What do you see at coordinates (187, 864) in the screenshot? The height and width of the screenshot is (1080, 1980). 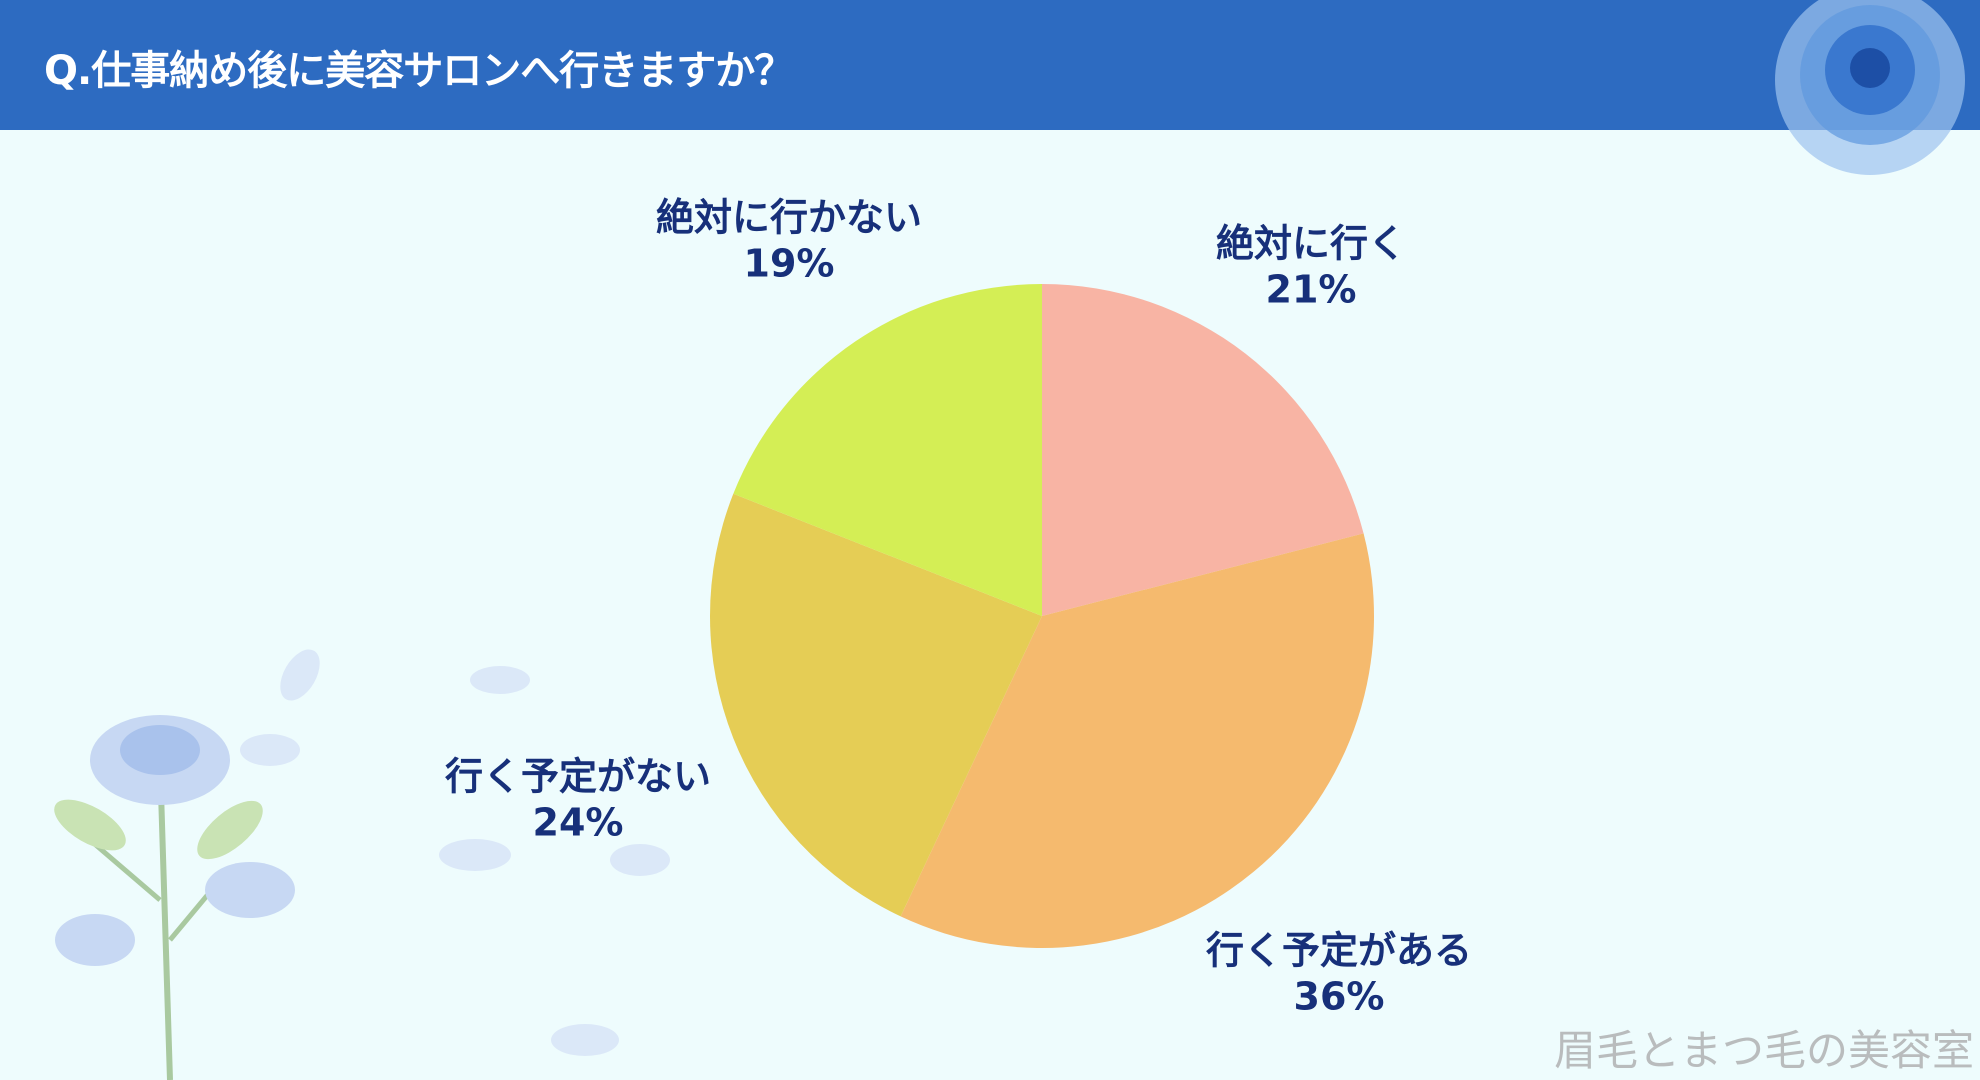 I see `blue-flowers-decoration-bottom-left` at bounding box center [187, 864].